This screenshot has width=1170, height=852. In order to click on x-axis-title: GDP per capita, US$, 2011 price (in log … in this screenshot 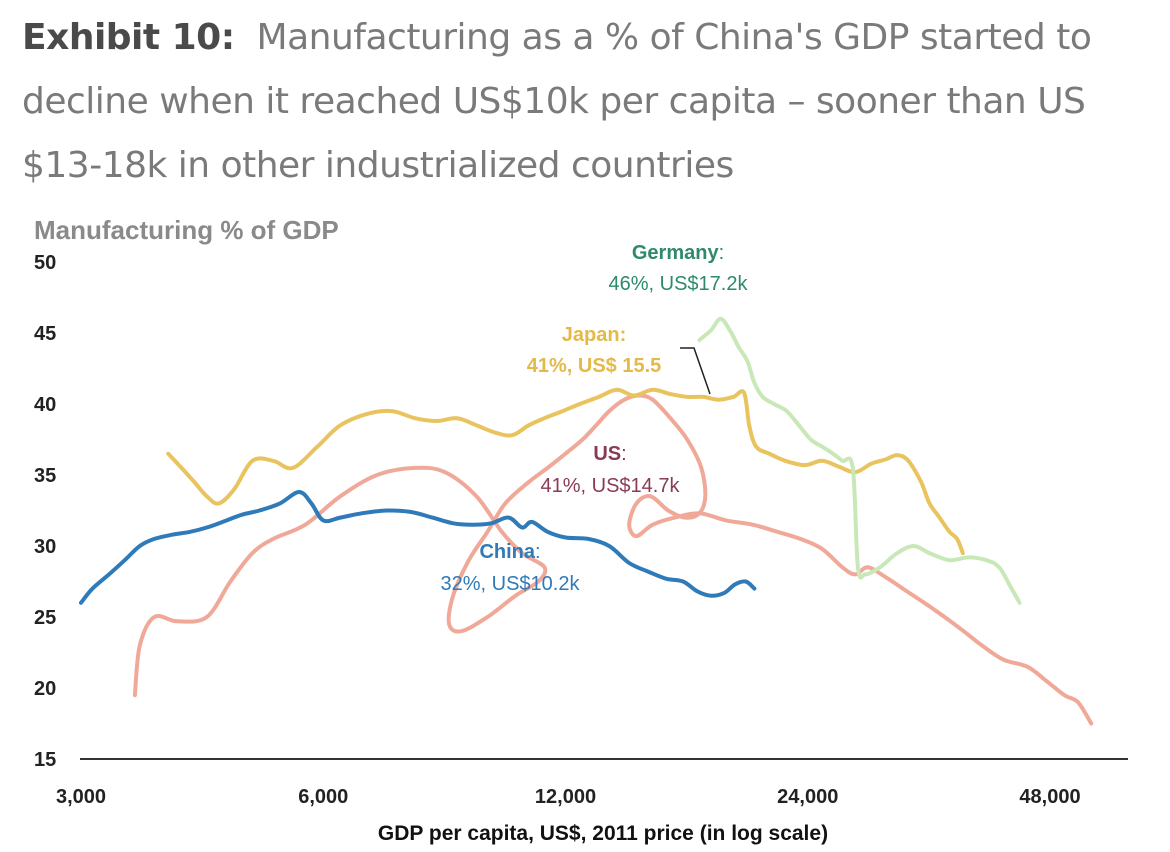, I will do `click(603, 833)`.